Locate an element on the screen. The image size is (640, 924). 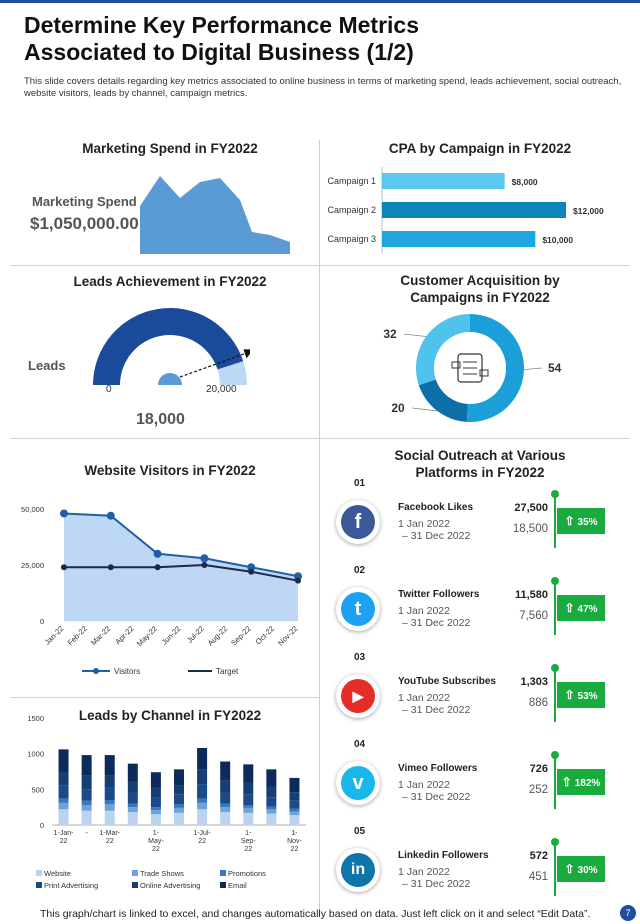
gauge-hub is located at coordinates (170, 379).